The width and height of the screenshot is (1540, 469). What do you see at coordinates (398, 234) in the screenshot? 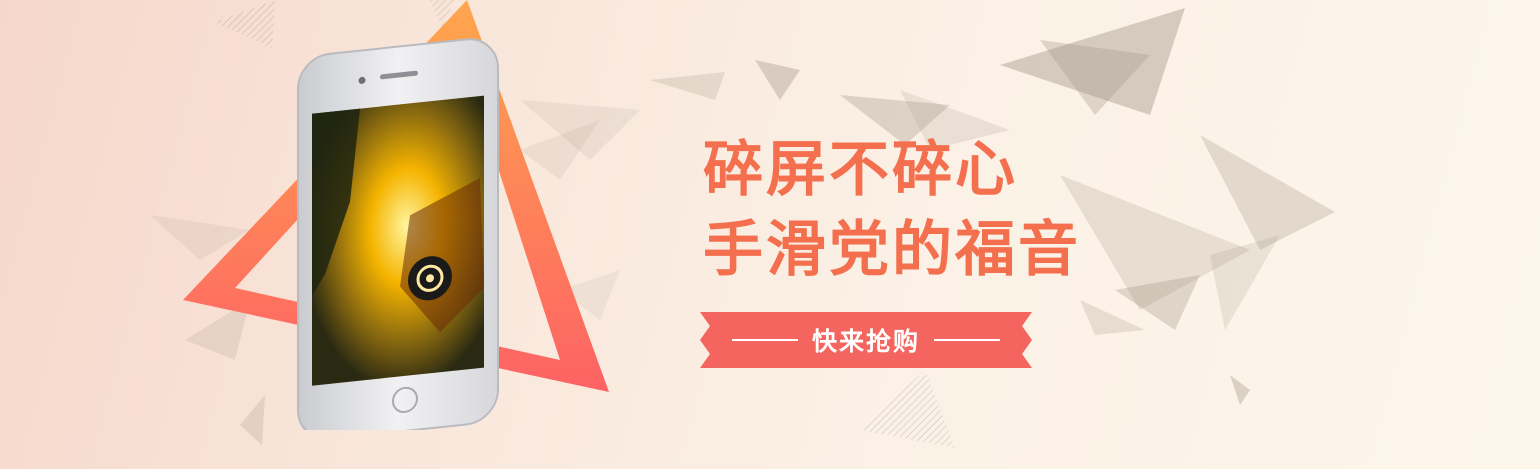
I see `smartphone-icon` at bounding box center [398, 234].